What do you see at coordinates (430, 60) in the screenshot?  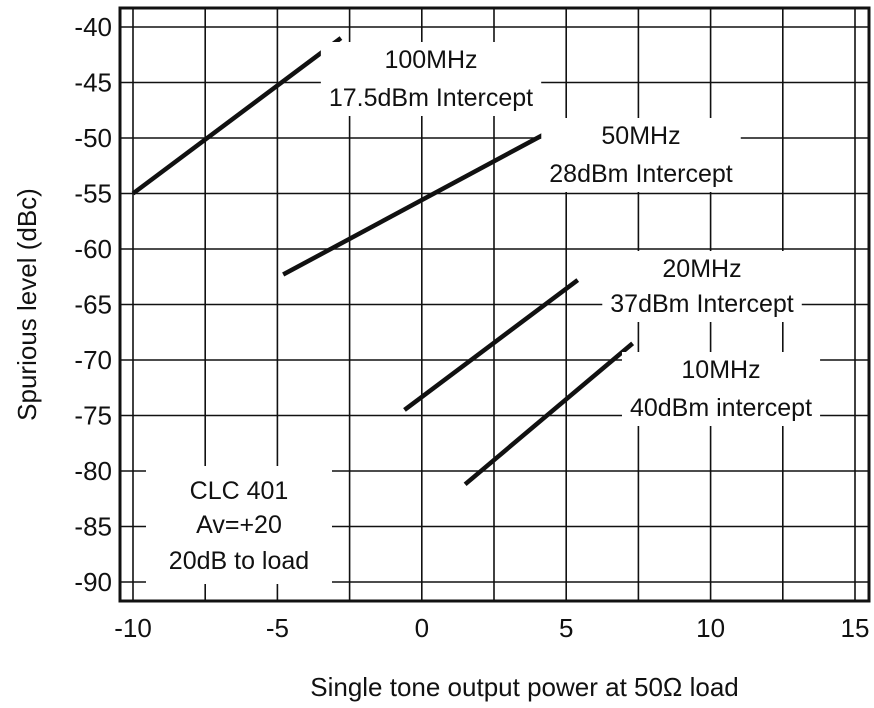 I see `series-label-name: 100MHz` at bounding box center [430, 60].